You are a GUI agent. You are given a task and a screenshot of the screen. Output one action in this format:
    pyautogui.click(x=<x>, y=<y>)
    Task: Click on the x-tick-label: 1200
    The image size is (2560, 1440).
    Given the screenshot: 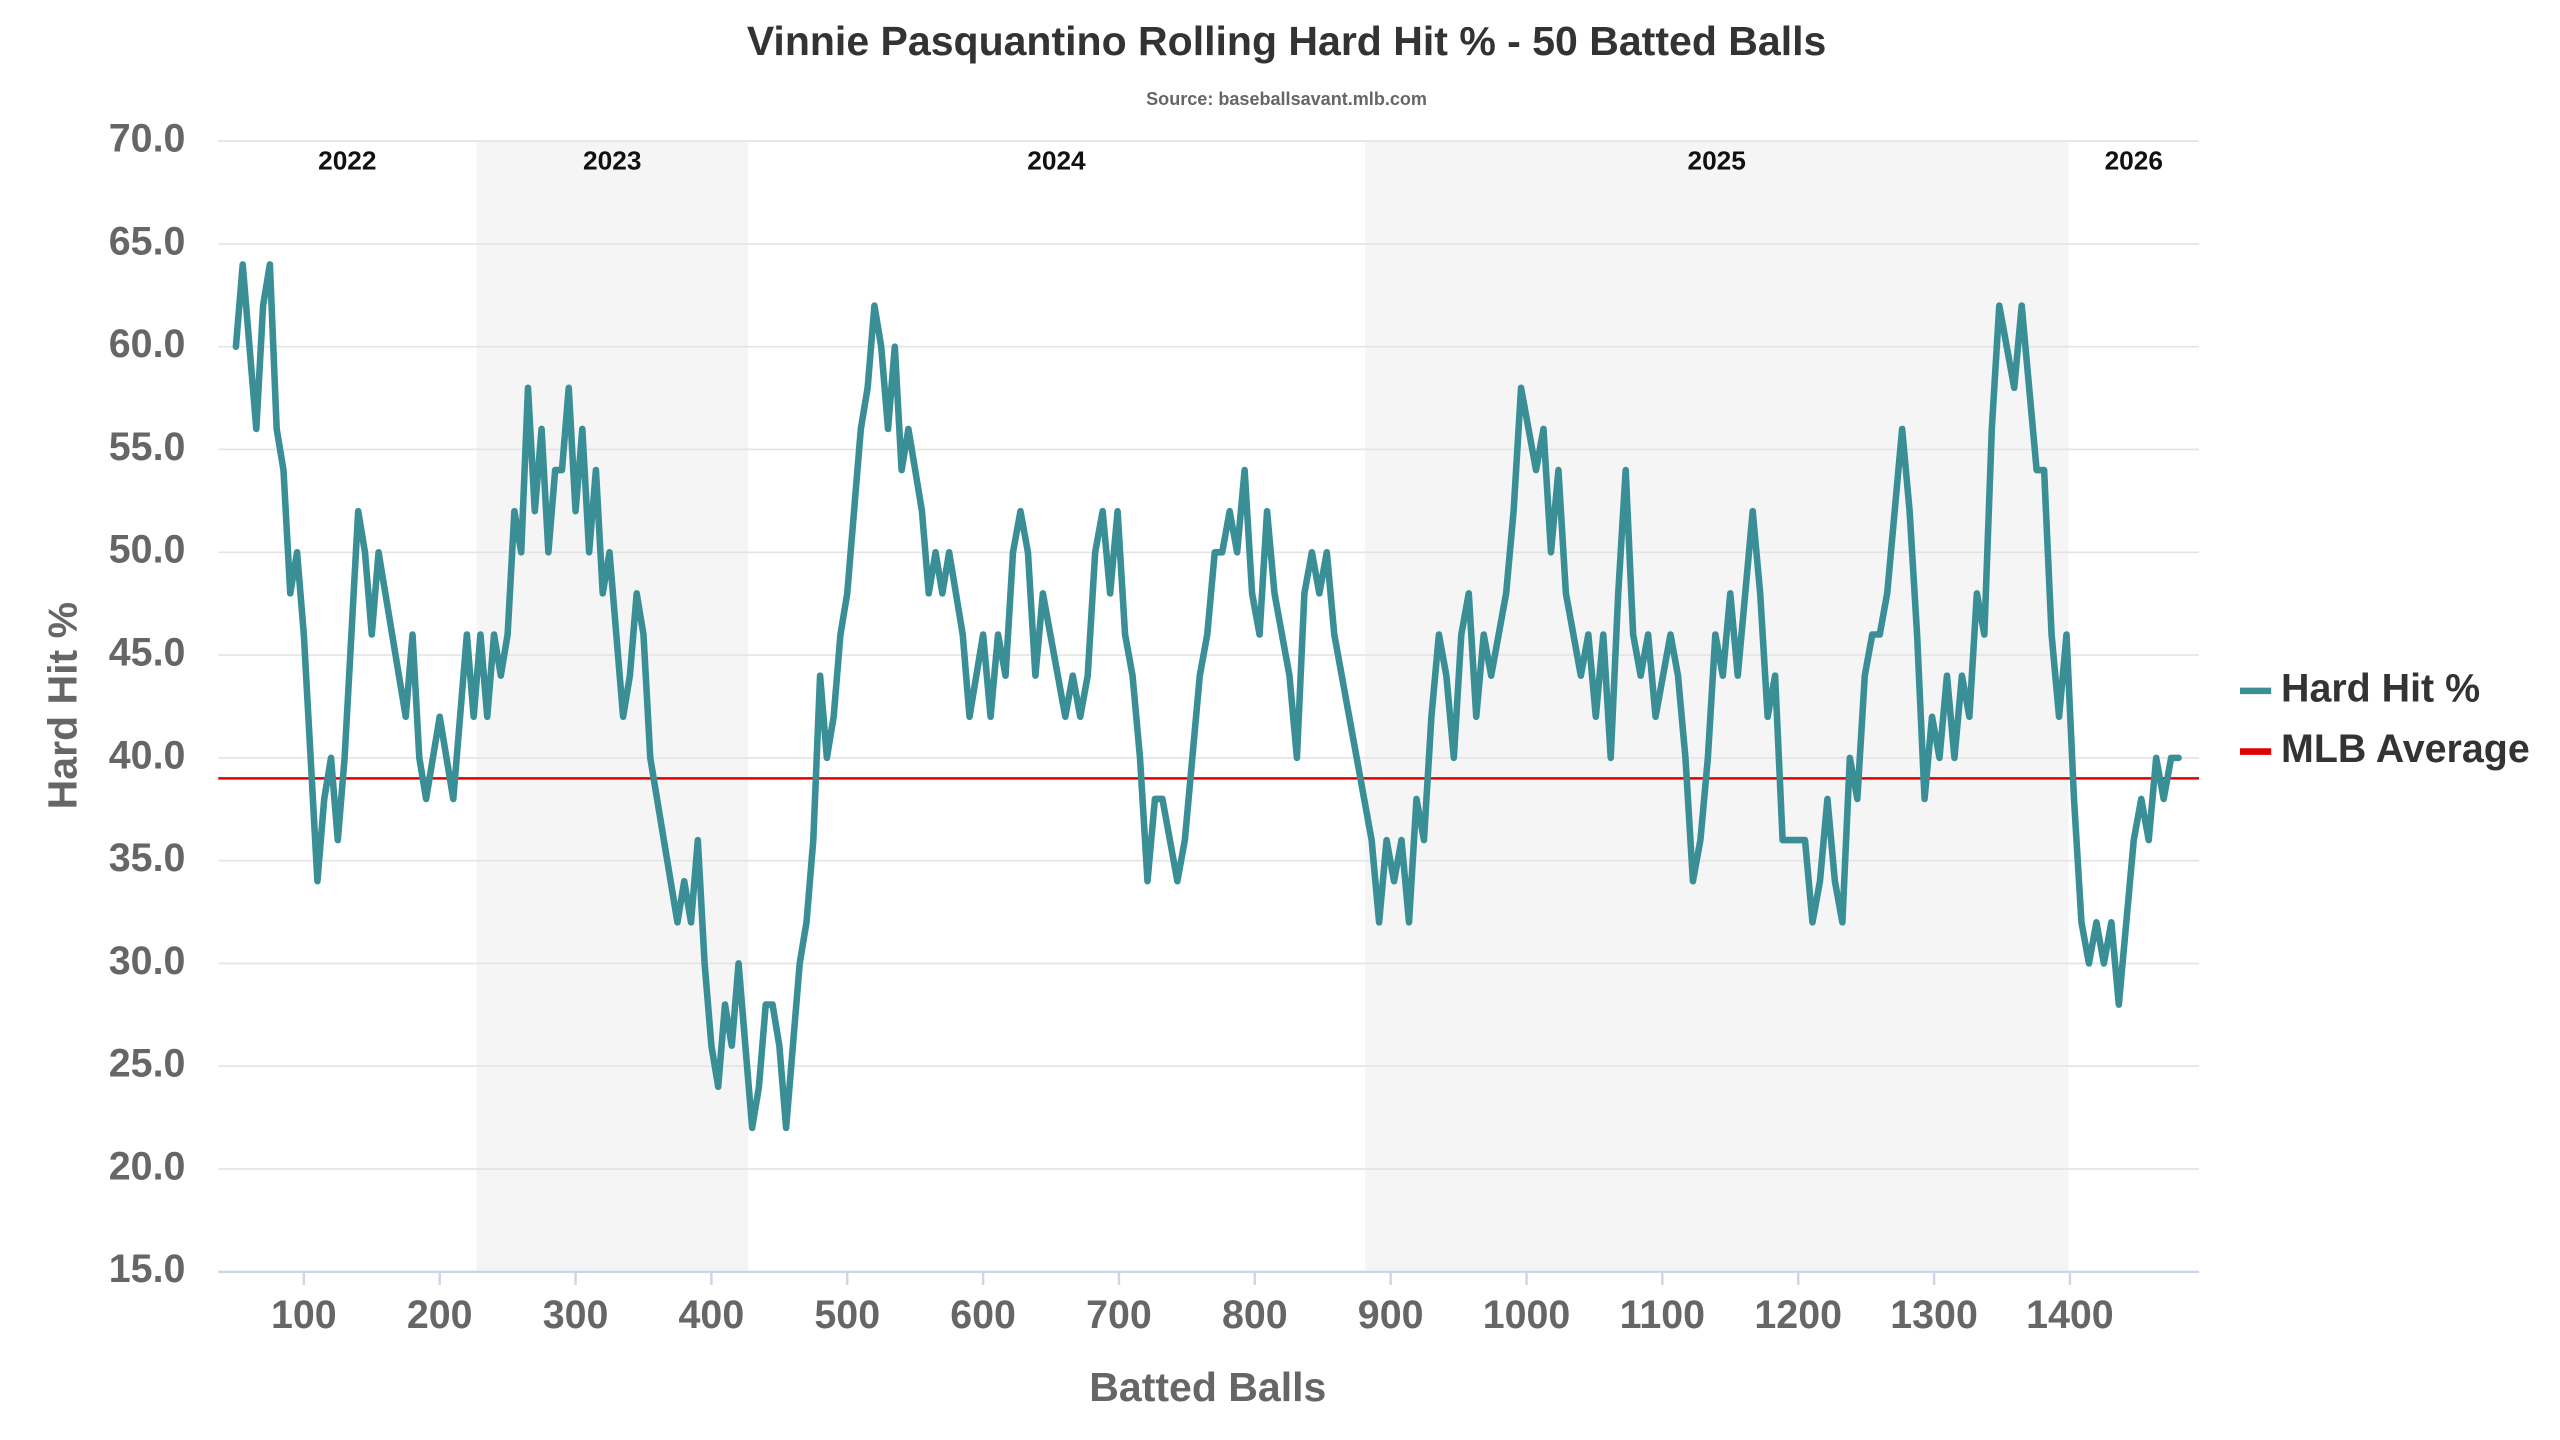 What is the action you would take?
    pyautogui.click(x=1798, y=1315)
    